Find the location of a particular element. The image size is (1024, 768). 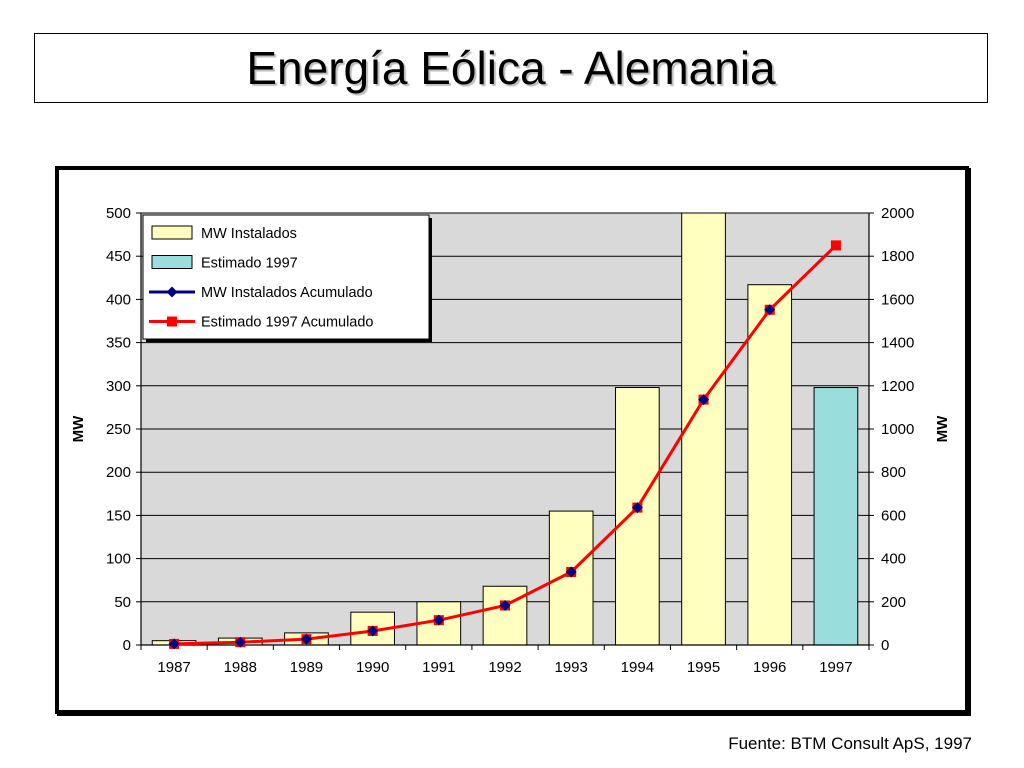

y2-tick-label: 1600 is located at coordinates (897, 299).